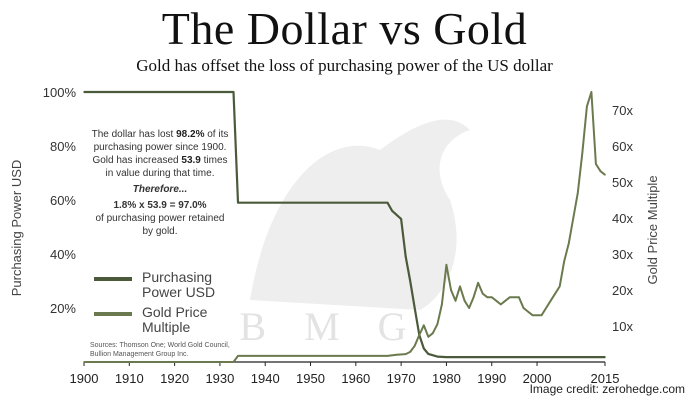  What do you see at coordinates (329, 326) in the screenshot?
I see `watermark-text: B M G` at bounding box center [329, 326].